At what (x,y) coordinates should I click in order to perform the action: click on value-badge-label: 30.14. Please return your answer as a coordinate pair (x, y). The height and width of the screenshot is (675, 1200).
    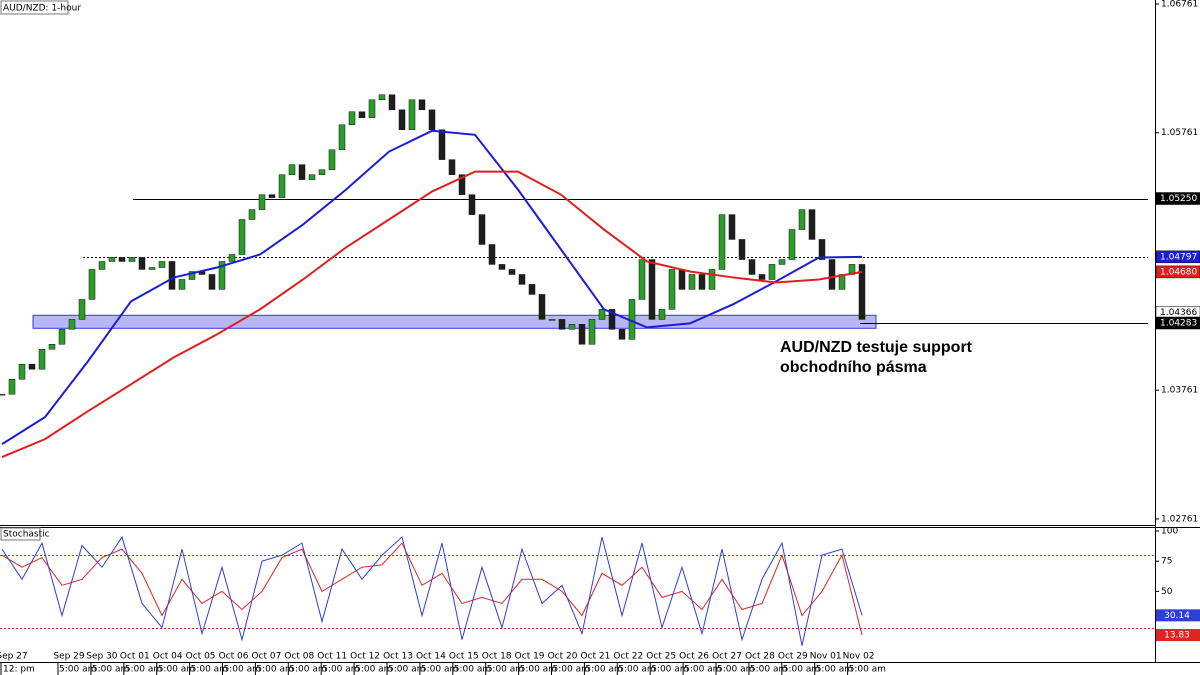
    Looking at the image, I should click on (1177, 616).